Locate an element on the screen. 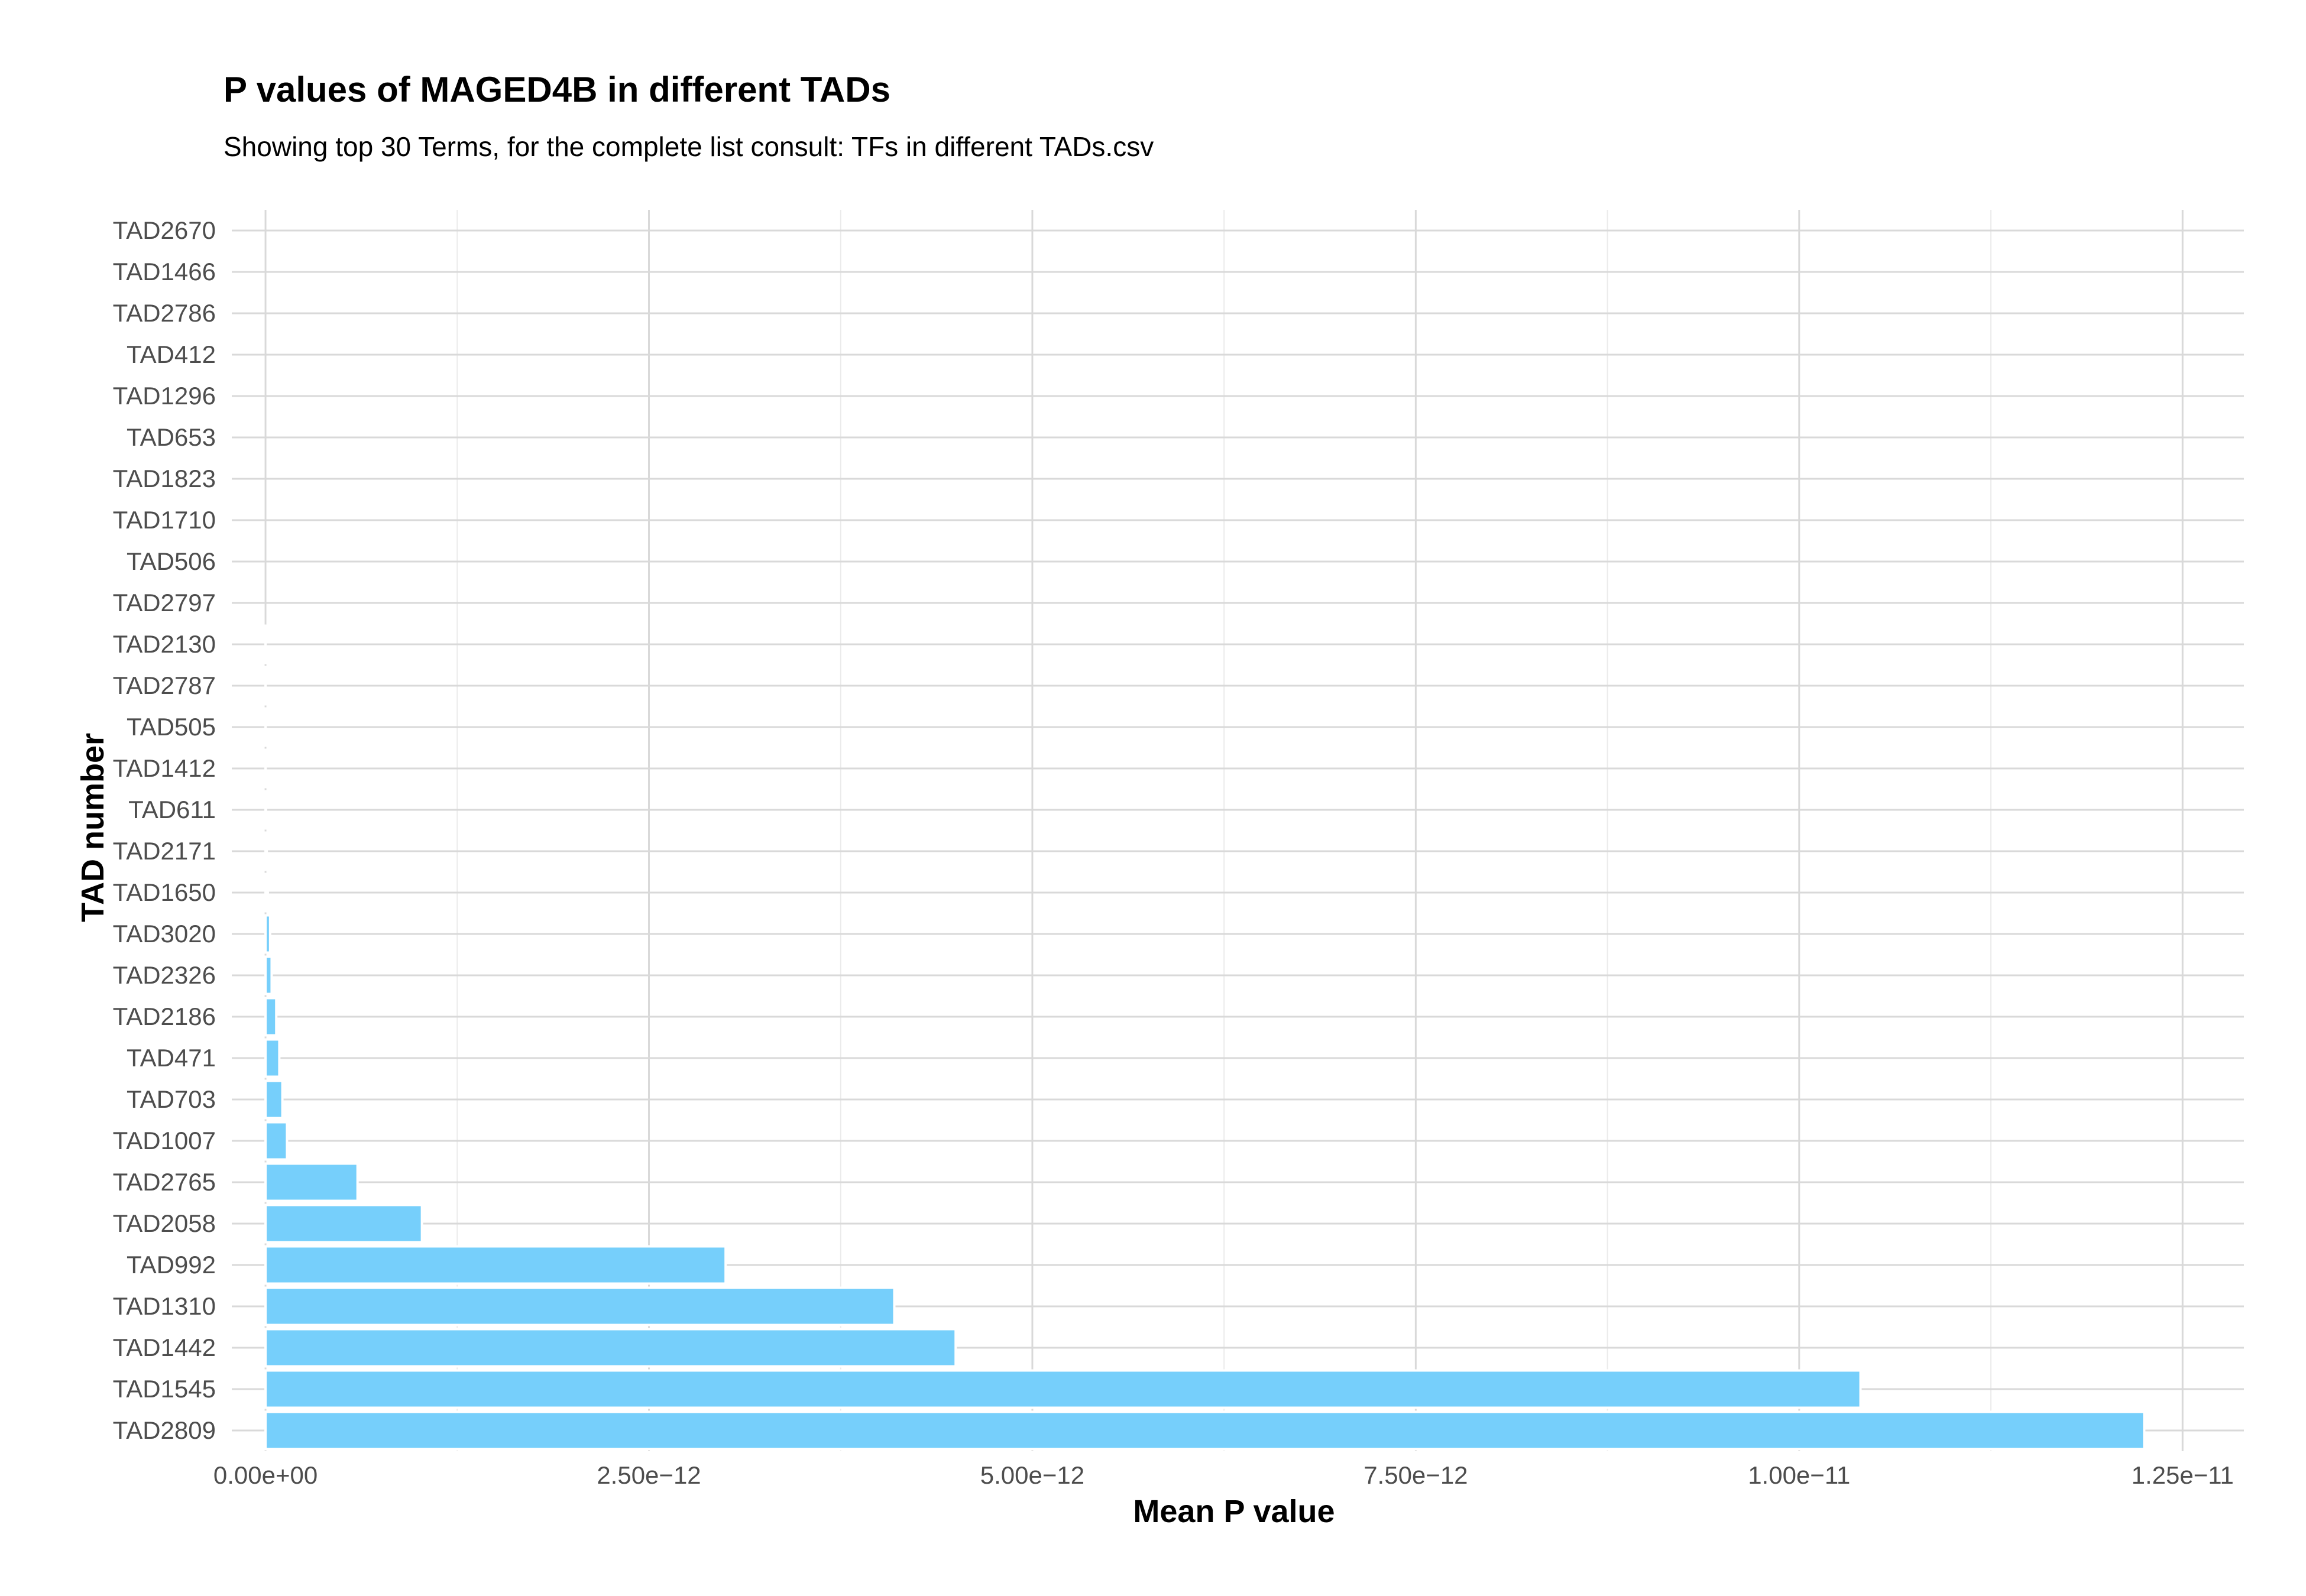 Image resolution: width=2306 pixels, height=1596 pixels. bar-tad703 is located at coordinates (274, 1099).